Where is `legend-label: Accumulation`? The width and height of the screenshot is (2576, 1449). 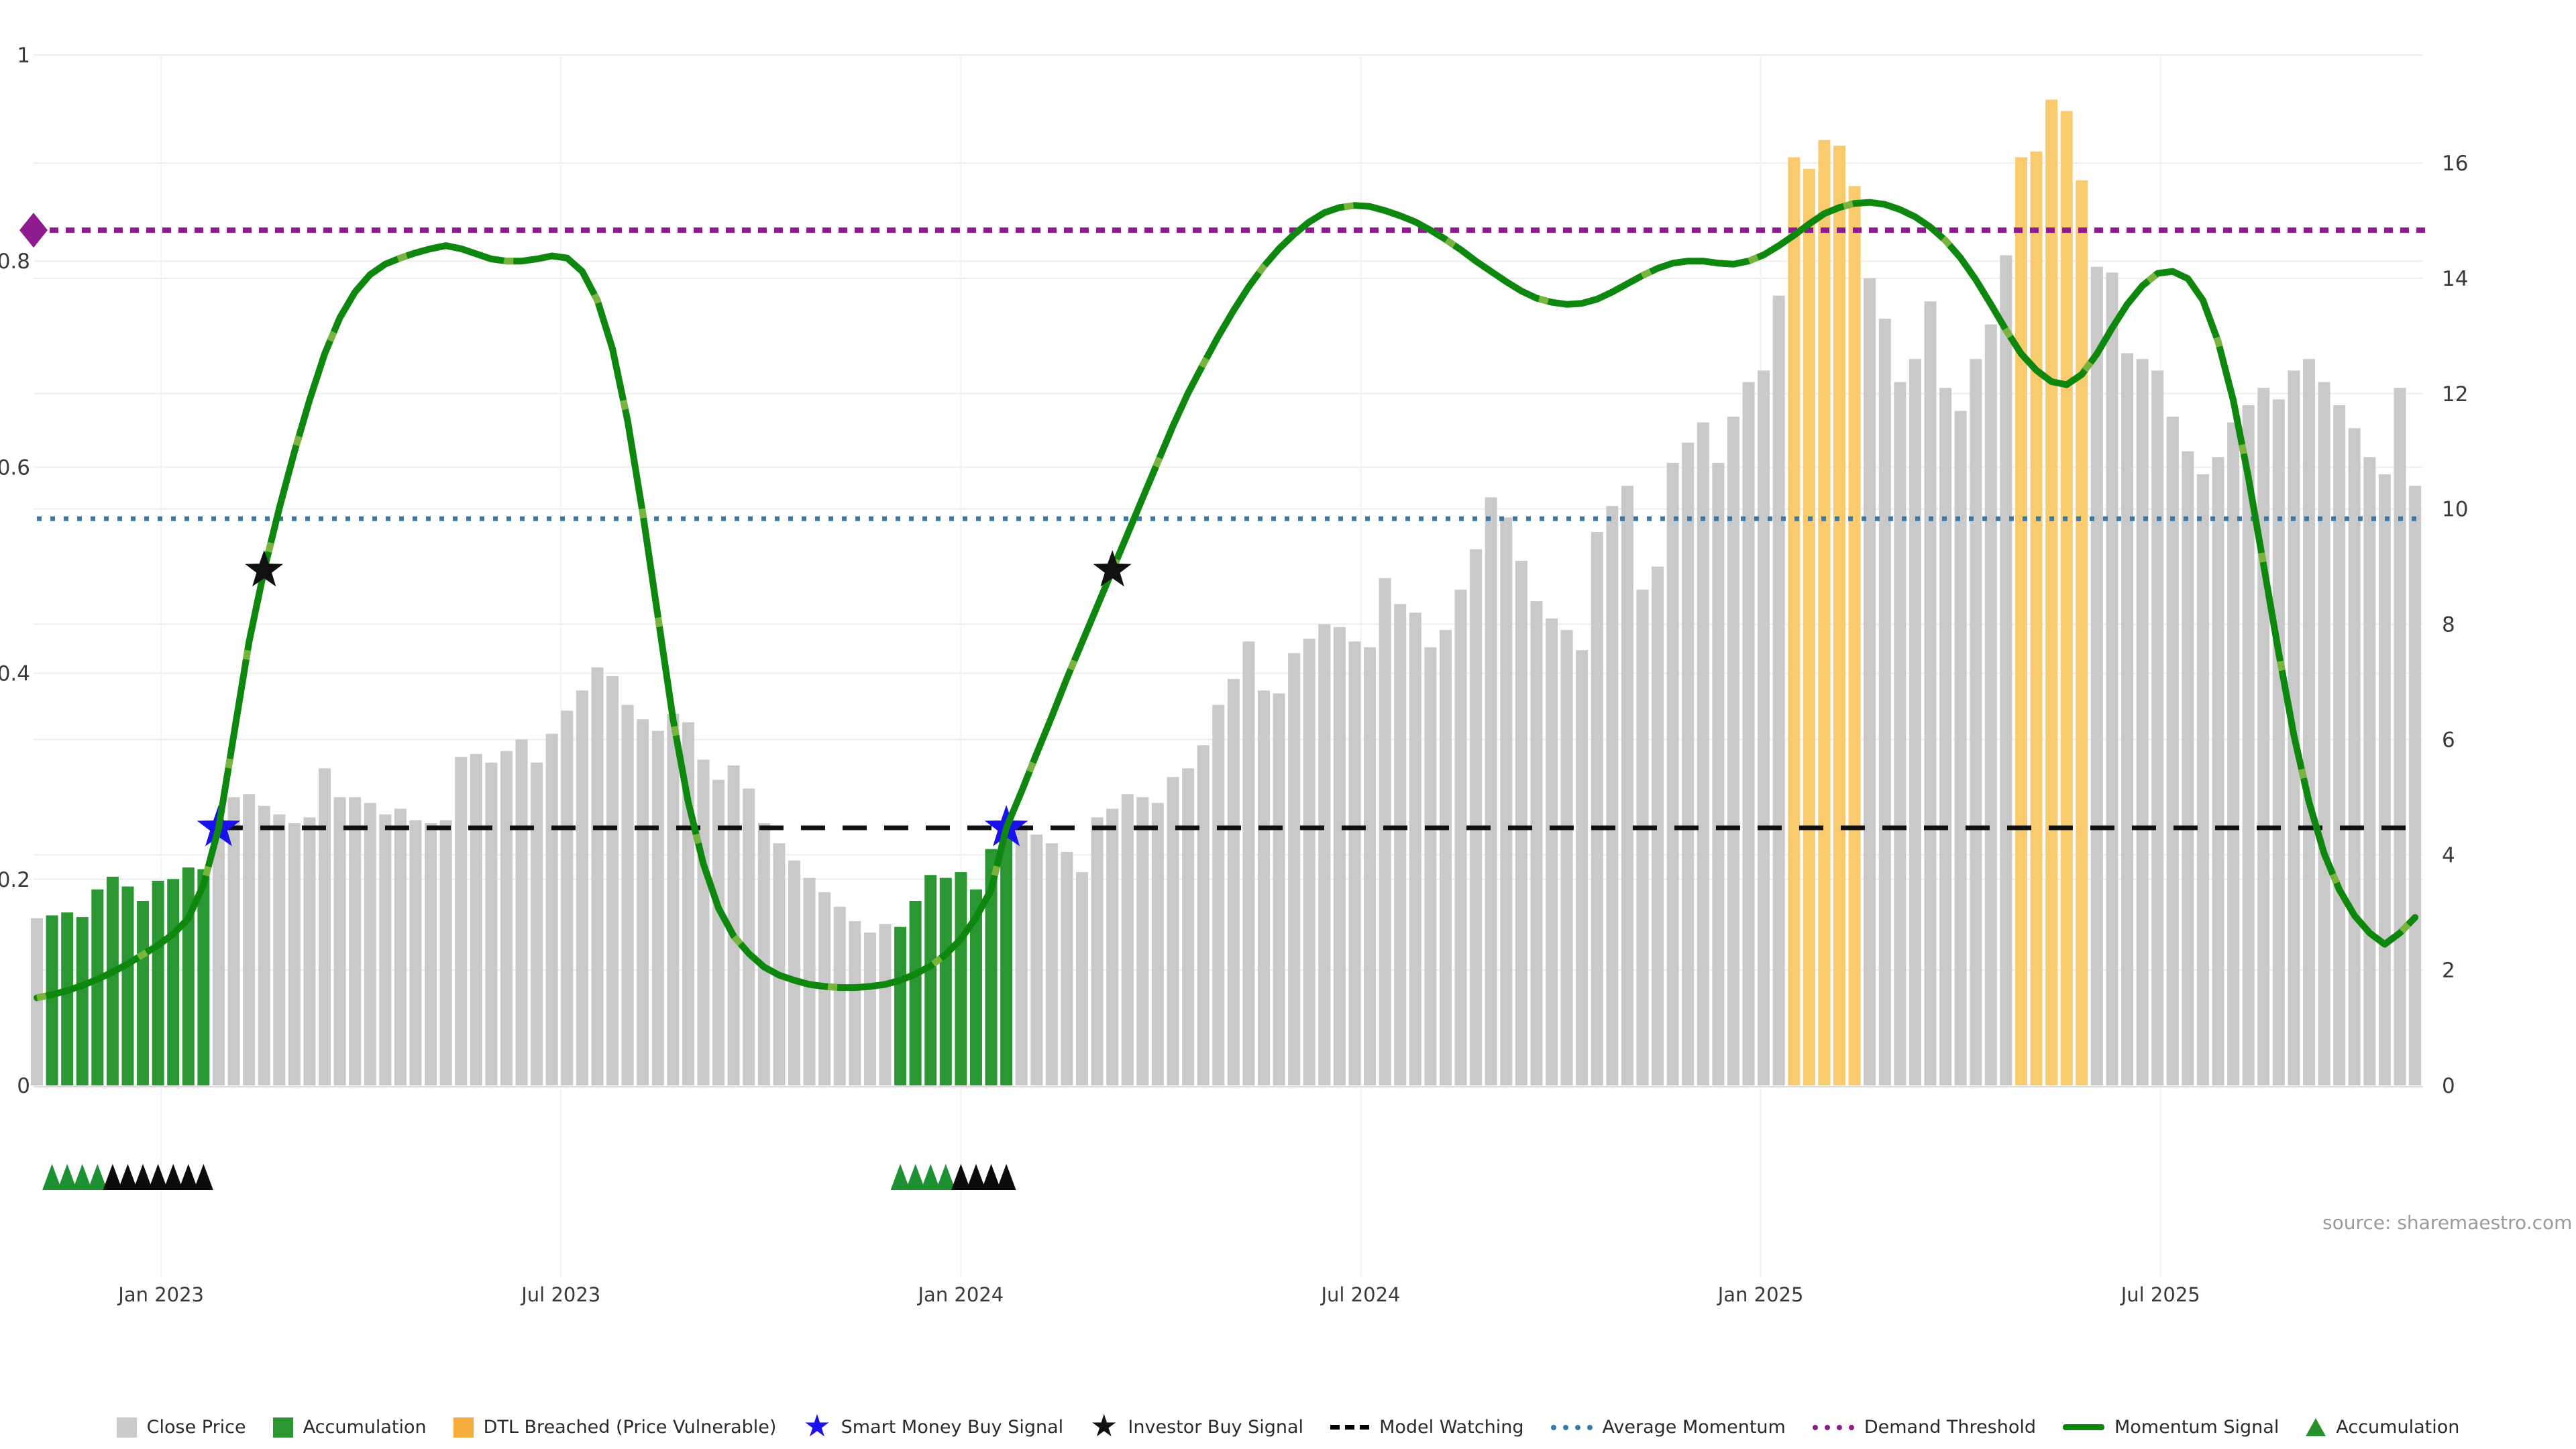
legend-label: Accumulation is located at coordinates (365, 1427).